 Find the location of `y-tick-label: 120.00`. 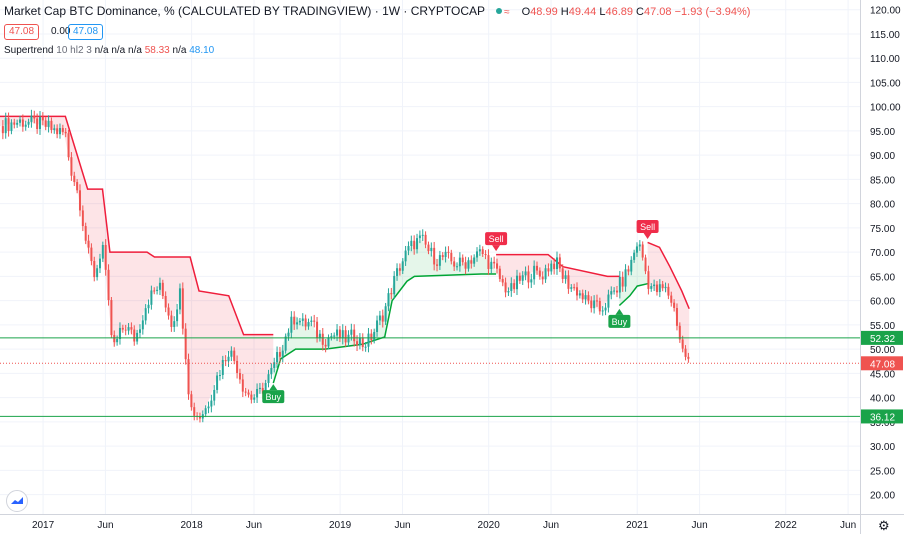

y-tick-label: 120.00 is located at coordinates (885, 11).